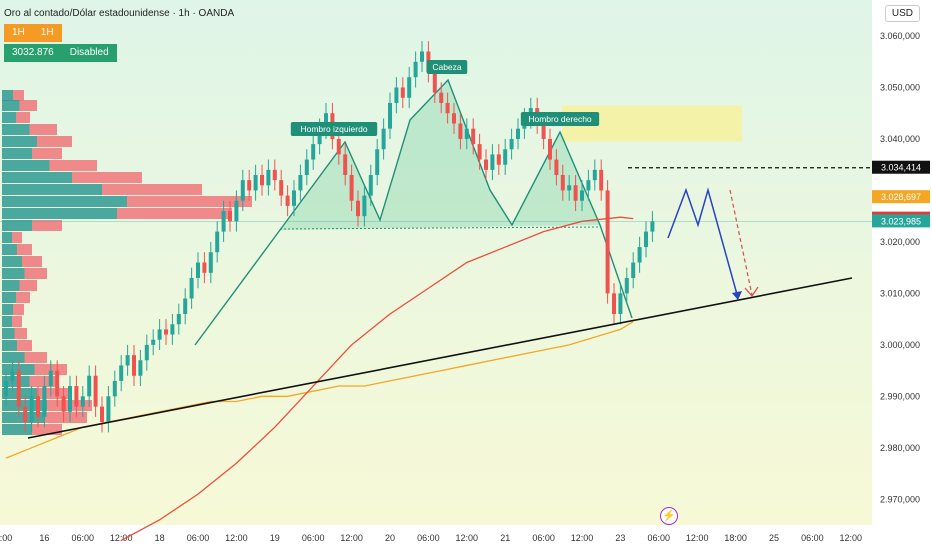 This screenshot has height=550, width=932. Describe the element at coordinates (900, 499) in the screenshot. I see `y-tick-label: 2.970,000` at that location.